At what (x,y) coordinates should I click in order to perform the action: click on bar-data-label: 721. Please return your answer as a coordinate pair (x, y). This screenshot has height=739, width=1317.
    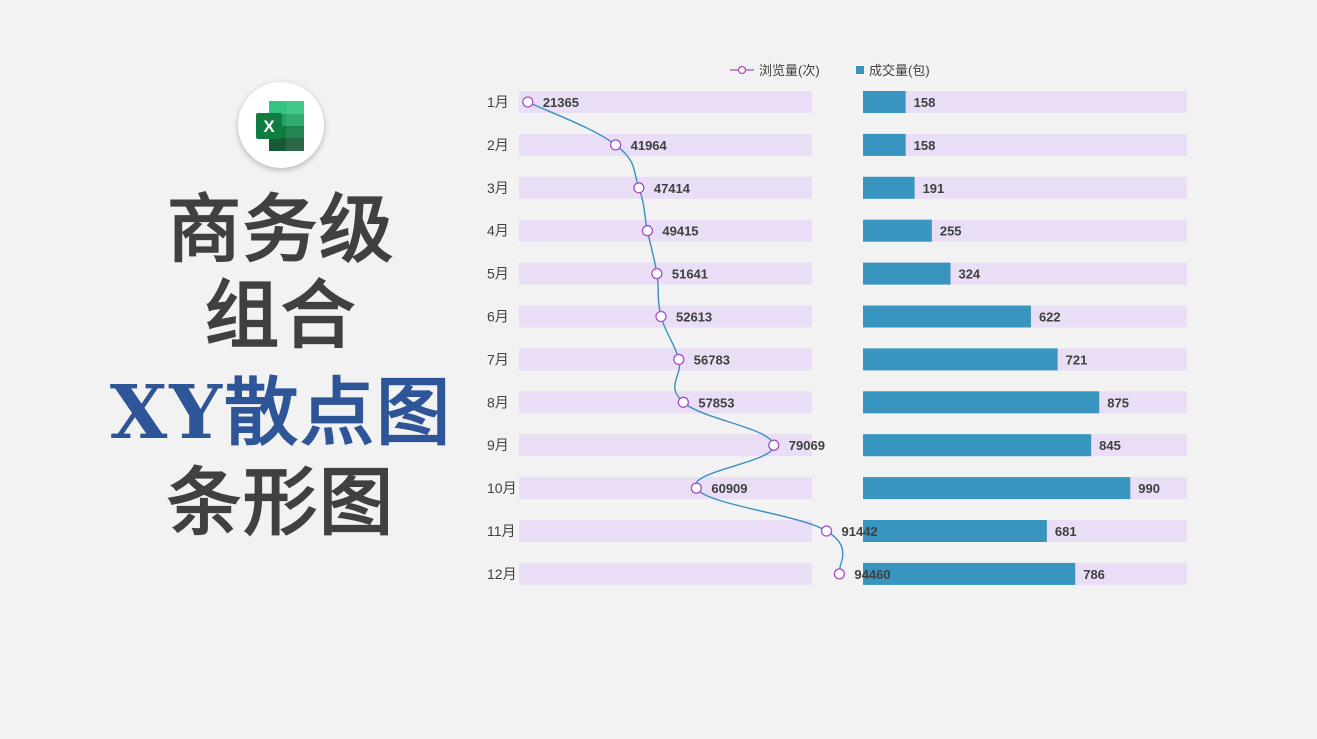
    Looking at the image, I should click on (1077, 359).